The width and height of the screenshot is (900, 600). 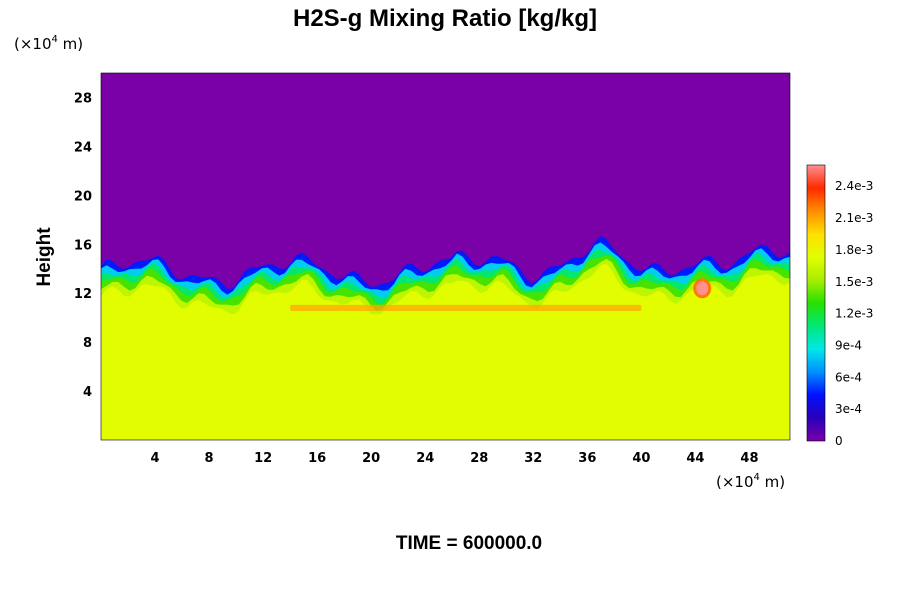 I want to click on colorbar, so click(x=816, y=303).